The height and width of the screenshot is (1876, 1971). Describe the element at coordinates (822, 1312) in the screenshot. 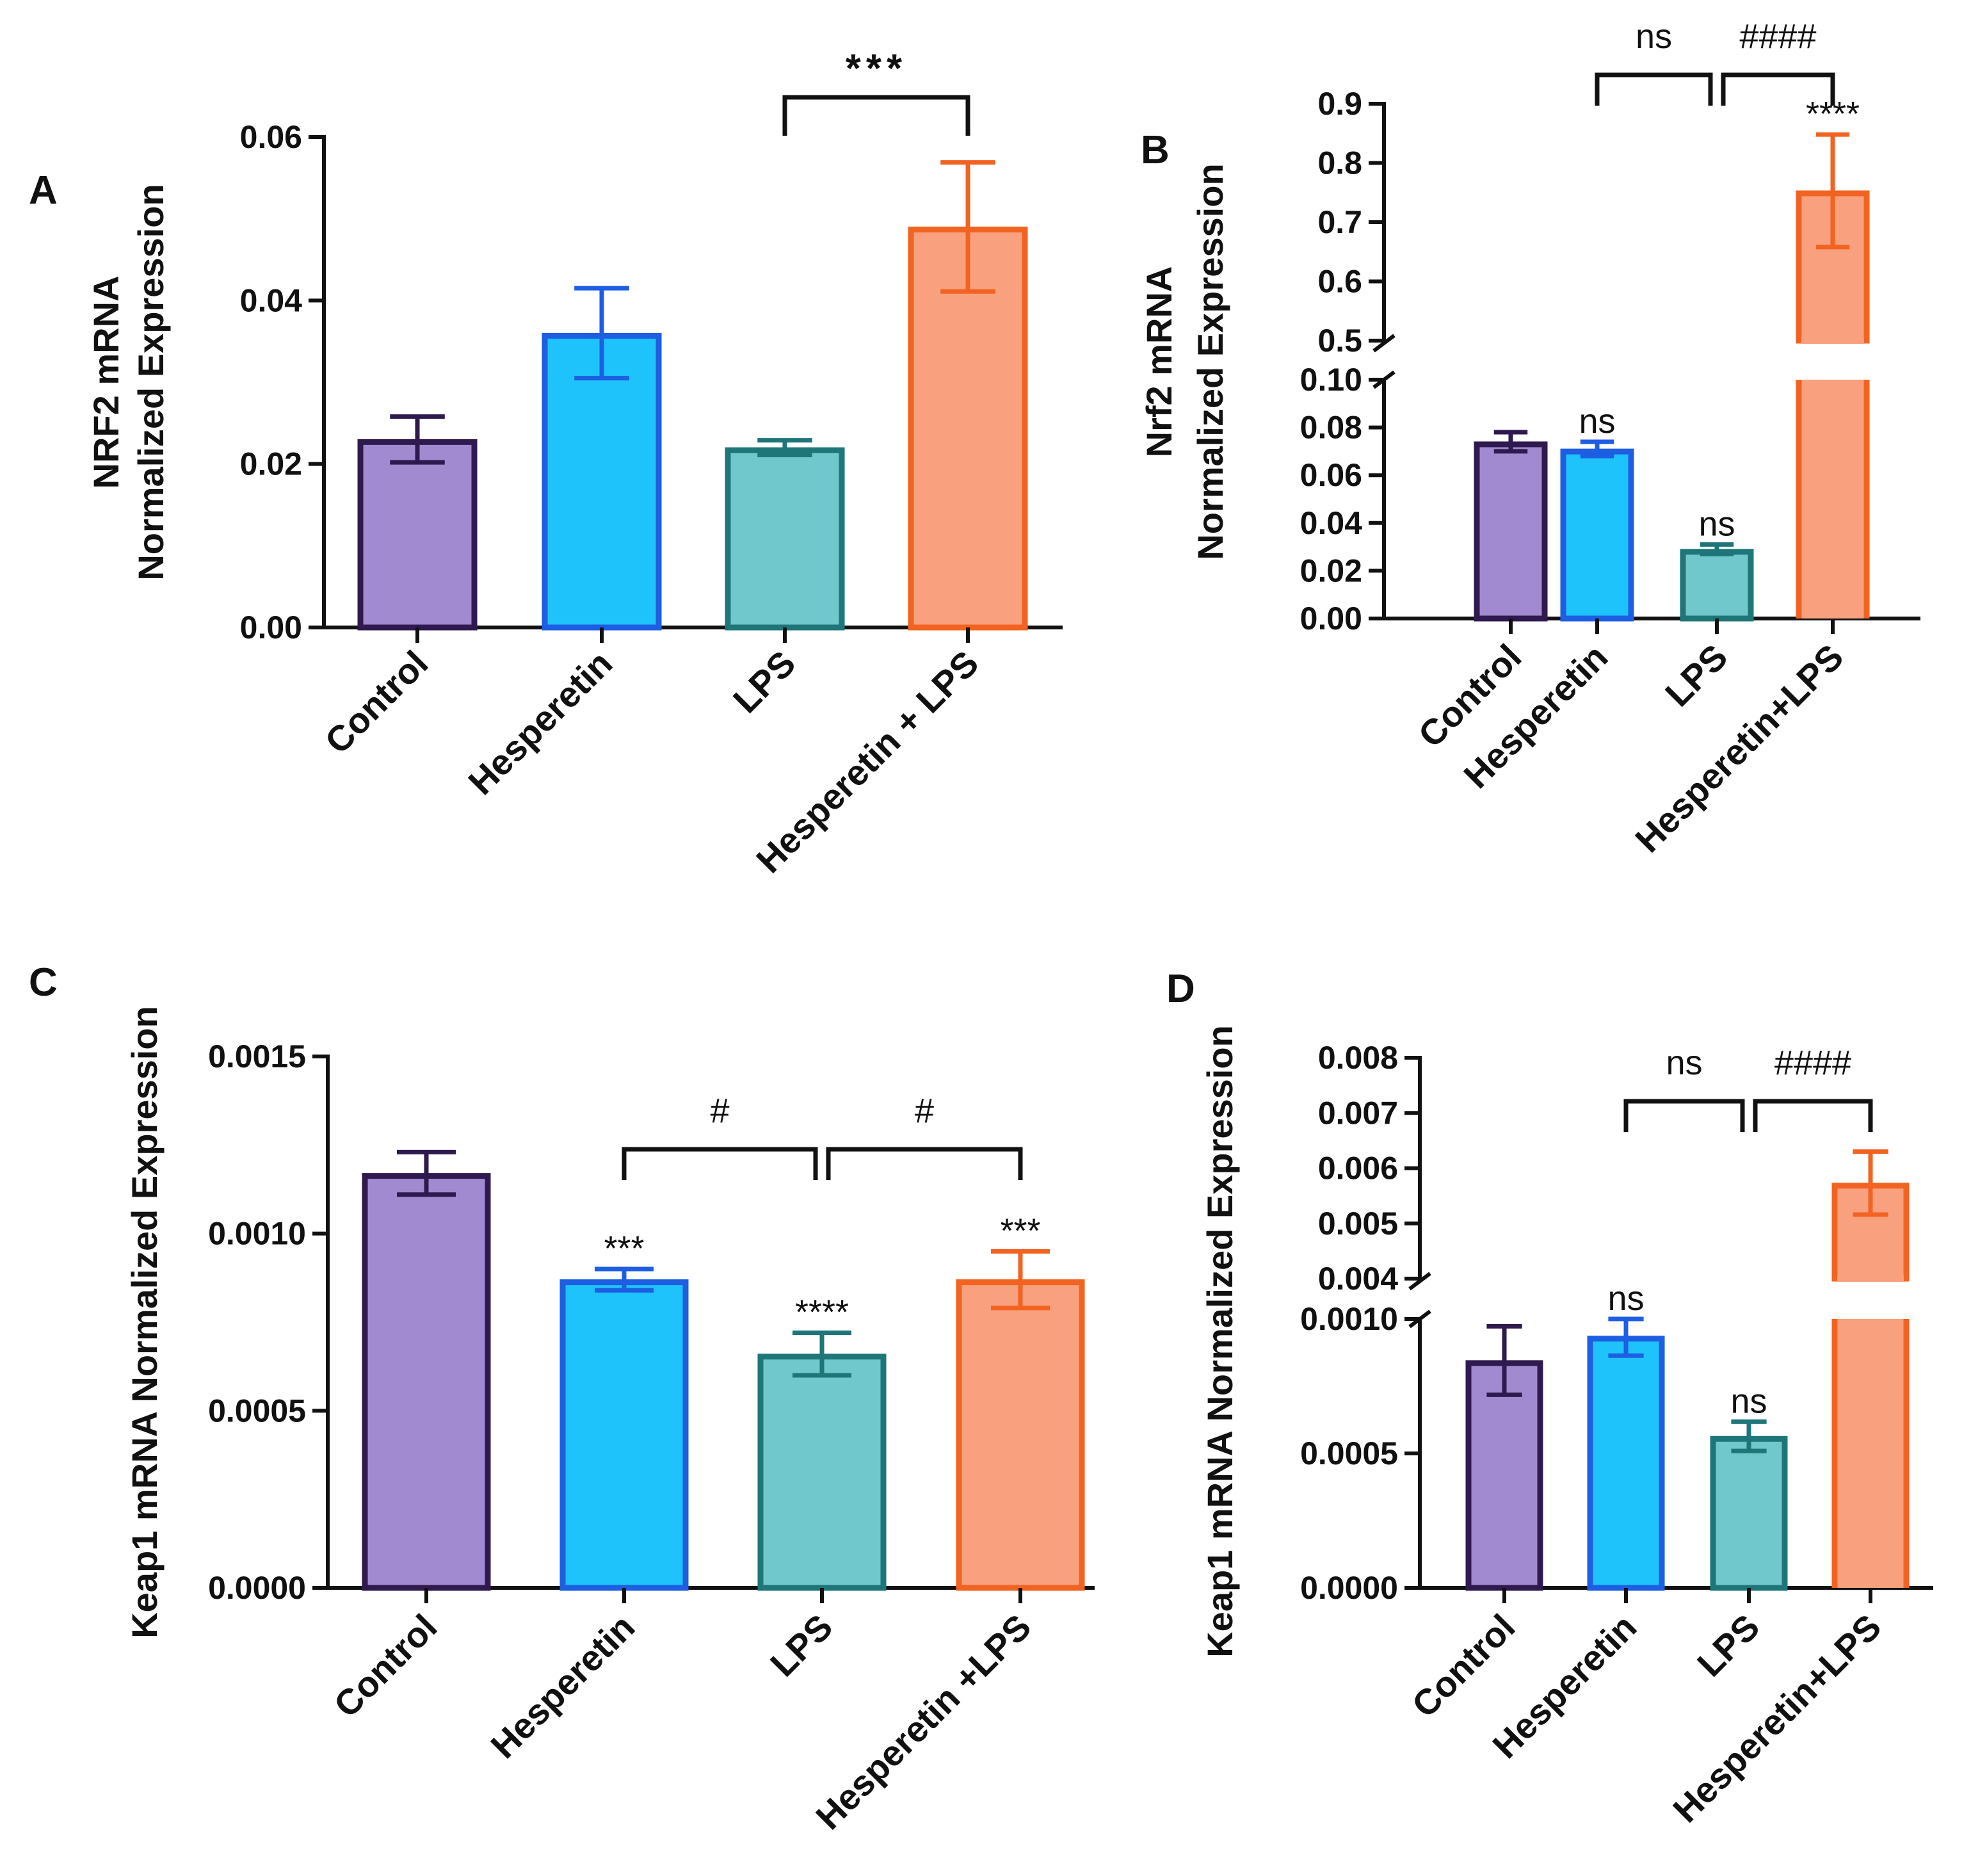

I see `bar-significance-label: ****` at that location.